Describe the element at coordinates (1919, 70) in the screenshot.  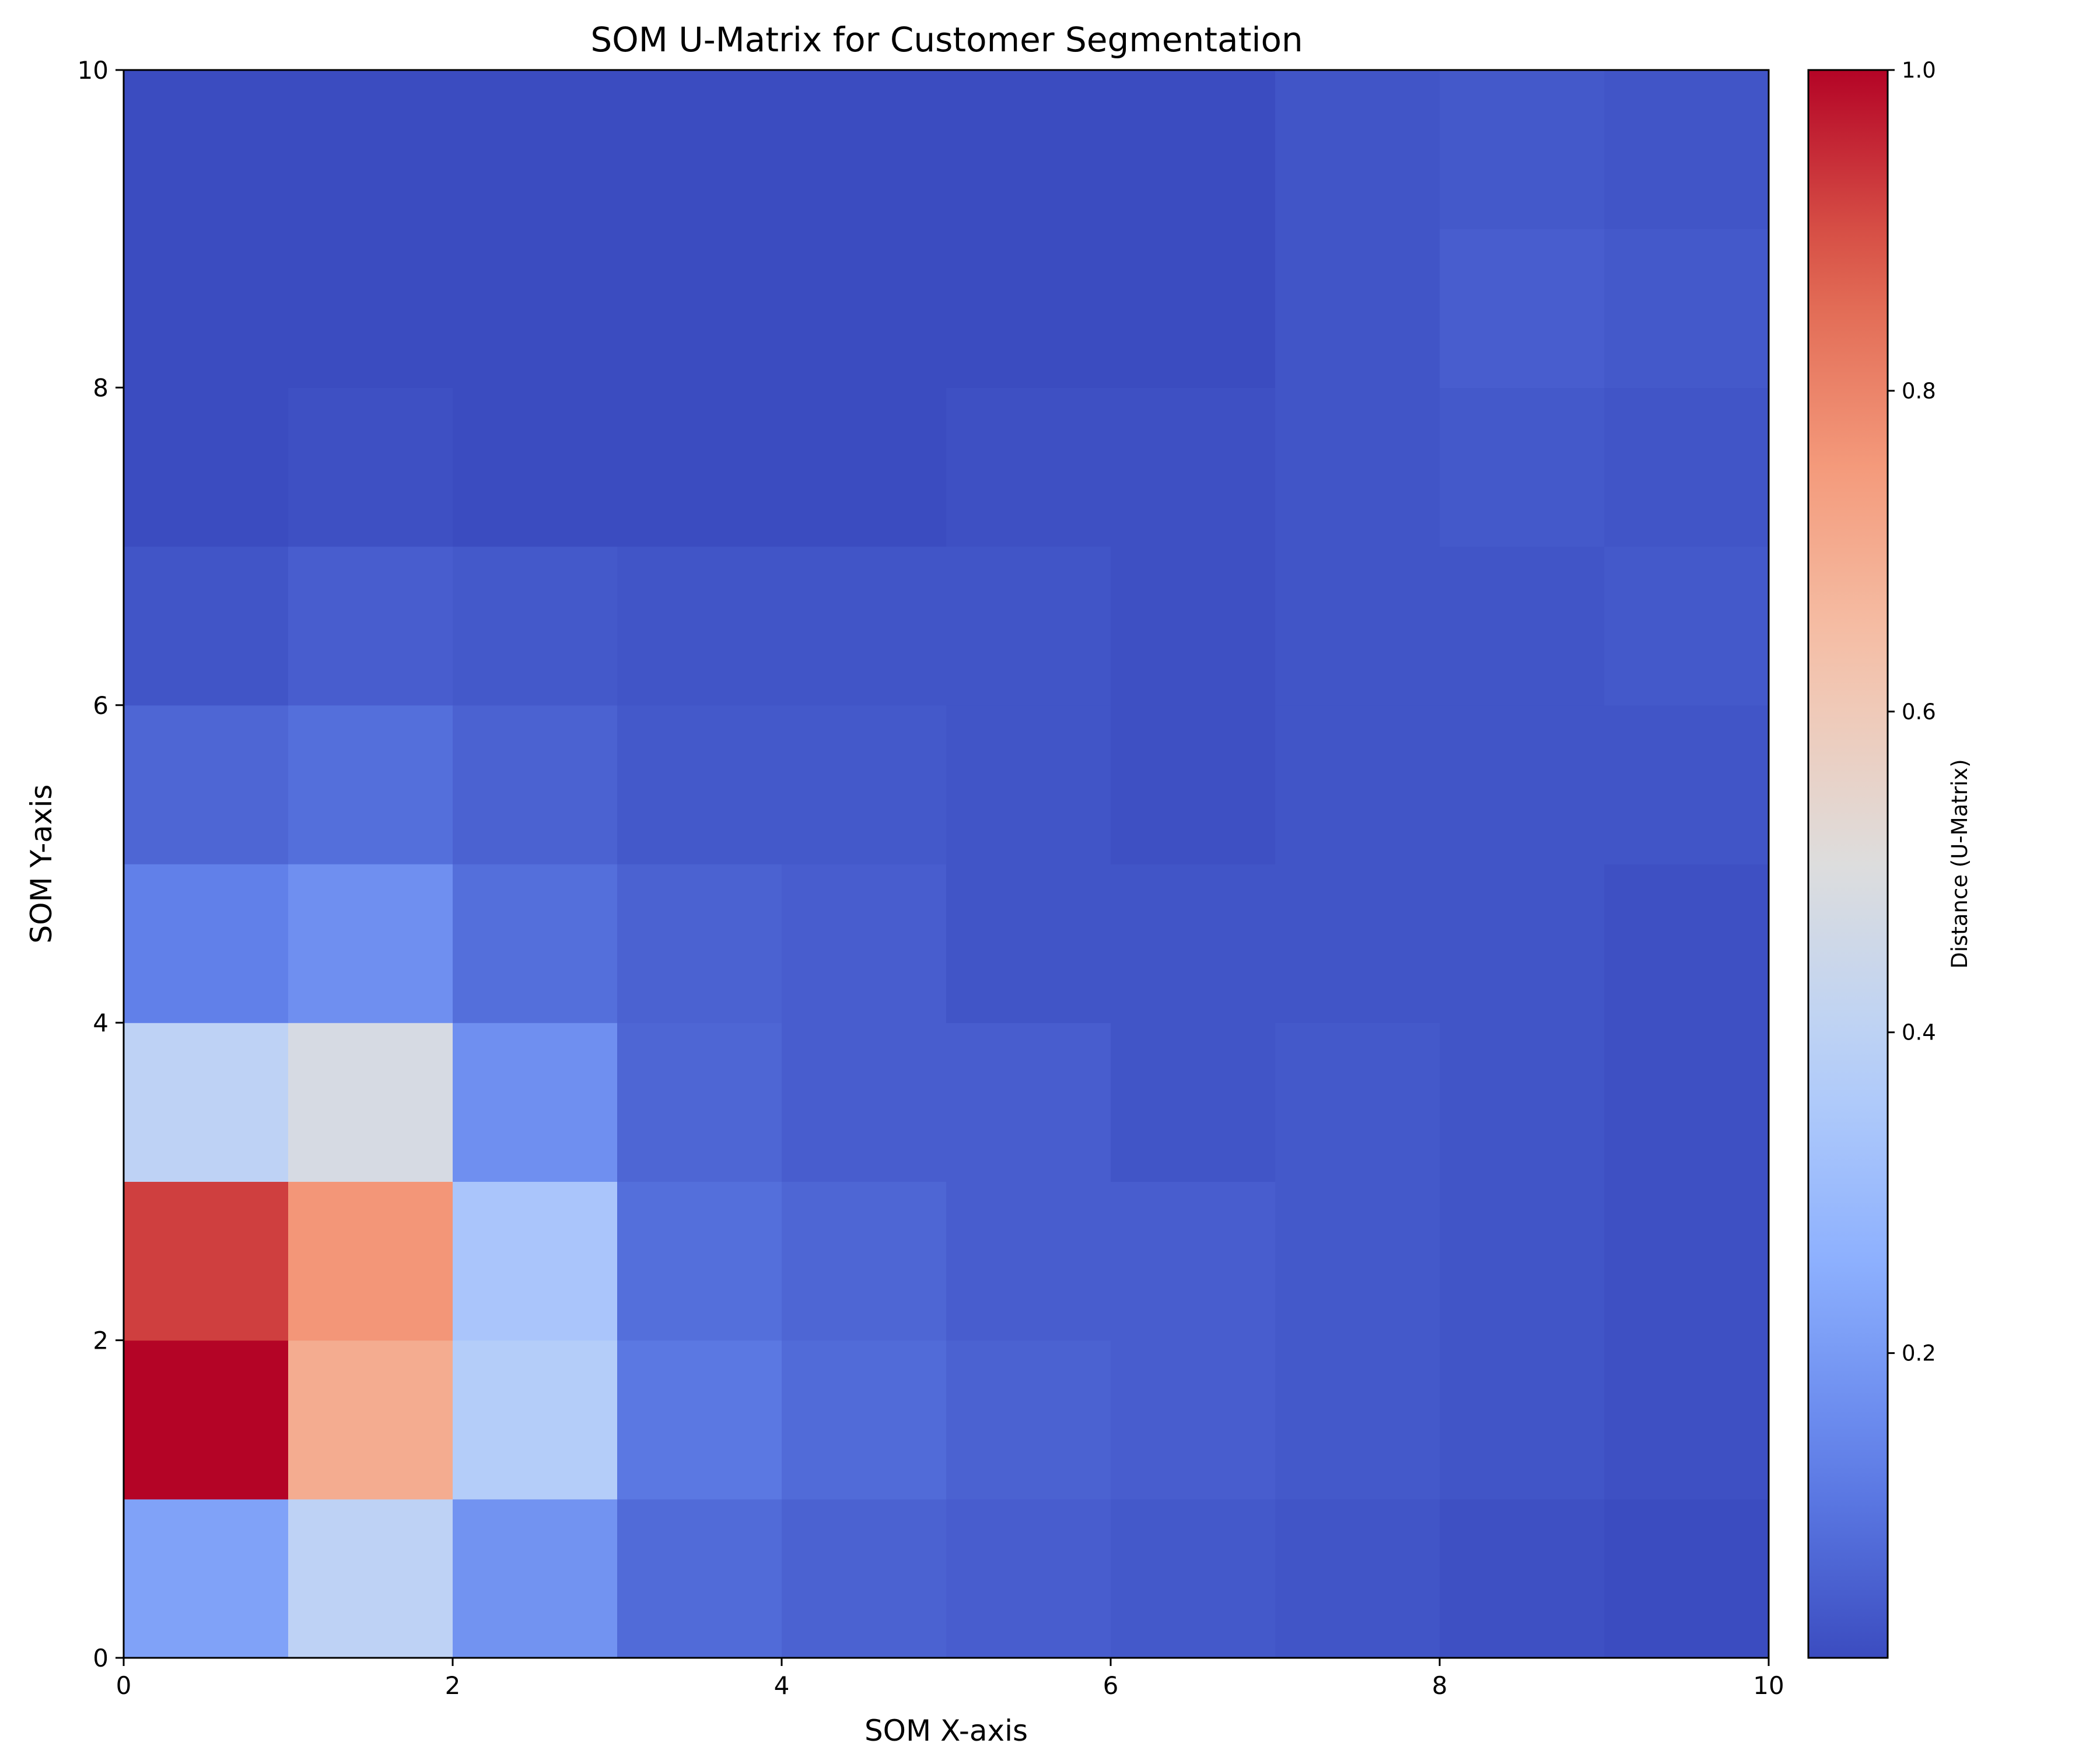
I see `colorbar-tick-label: 1.0` at that location.